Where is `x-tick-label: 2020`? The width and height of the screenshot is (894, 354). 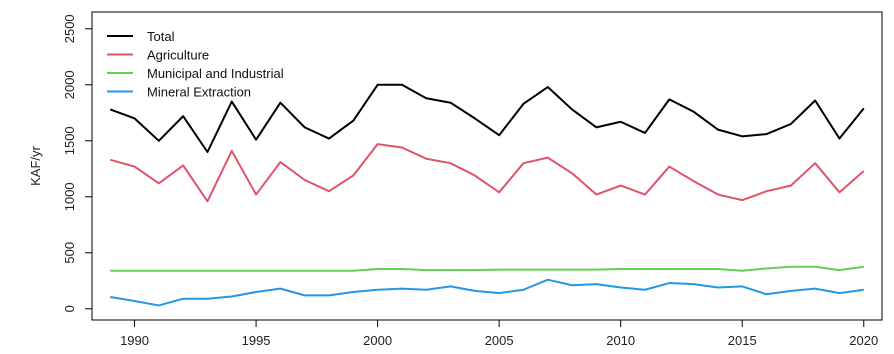
x-tick-label: 2020 is located at coordinates (863, 340).